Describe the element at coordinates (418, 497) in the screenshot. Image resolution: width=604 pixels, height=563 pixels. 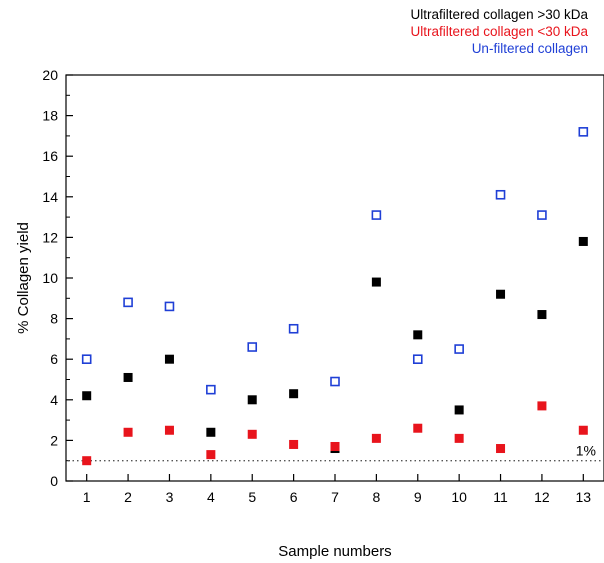
I see `x-tick-label: 9` at that location.